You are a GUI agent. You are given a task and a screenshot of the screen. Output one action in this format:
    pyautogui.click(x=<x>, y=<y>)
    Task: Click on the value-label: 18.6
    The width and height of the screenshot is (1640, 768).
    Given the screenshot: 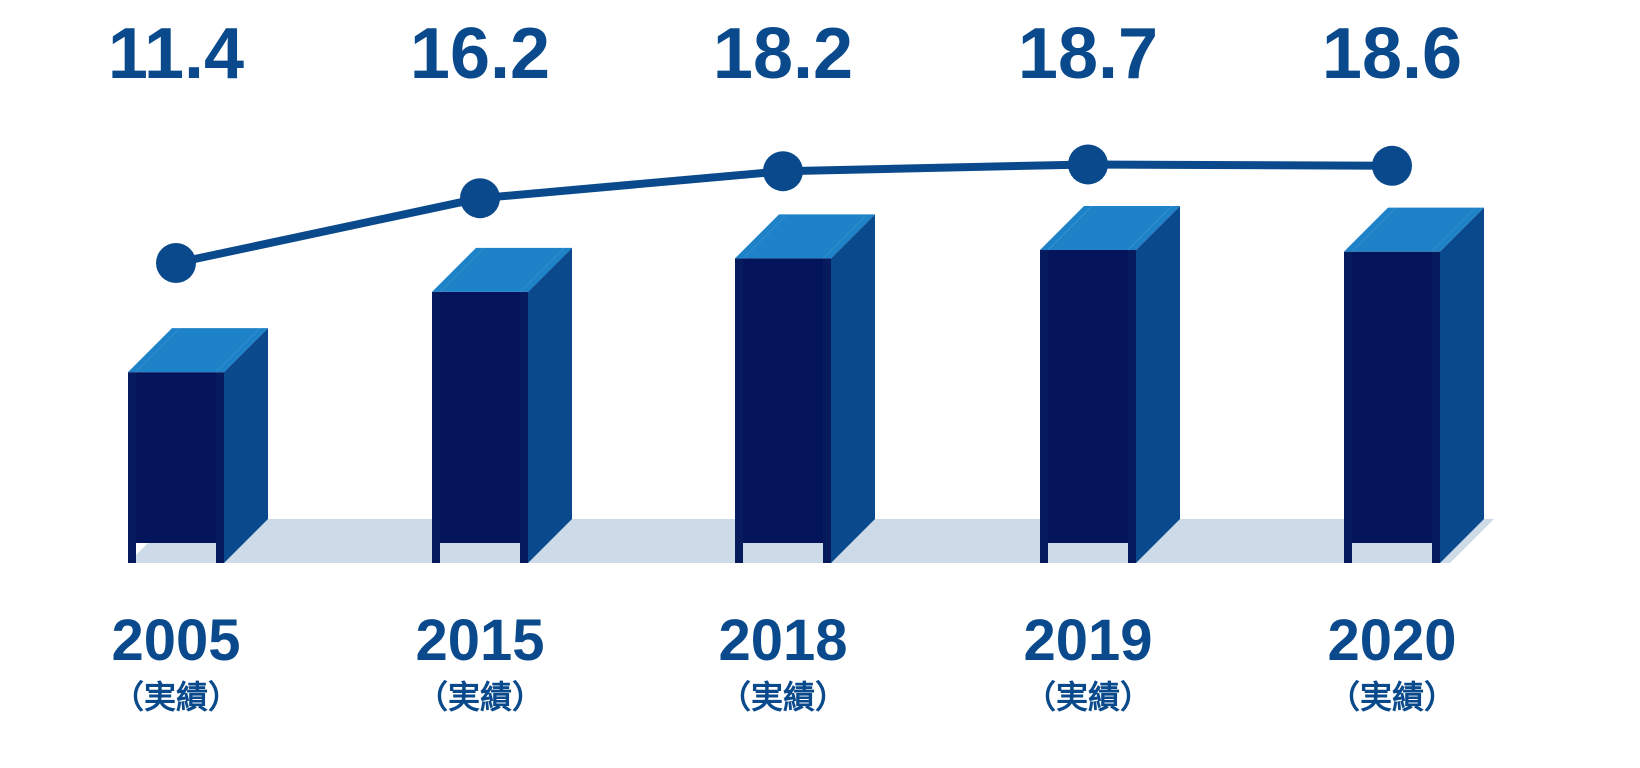 What is the action you would take?
    pyautogui.click(x=1392, y=54)
    